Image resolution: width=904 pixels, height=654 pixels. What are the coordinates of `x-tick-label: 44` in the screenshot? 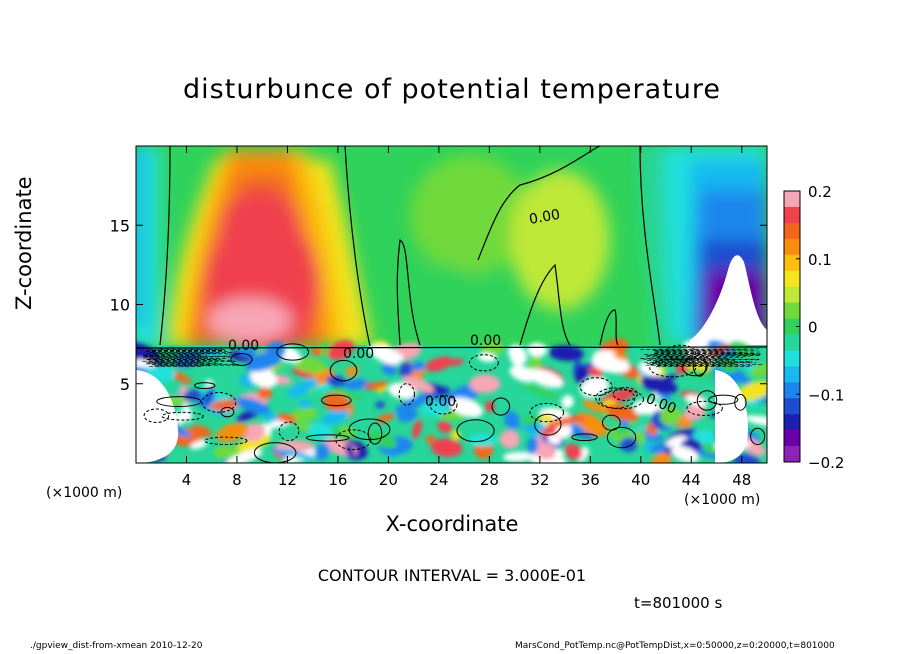 It's located at (691, 480).